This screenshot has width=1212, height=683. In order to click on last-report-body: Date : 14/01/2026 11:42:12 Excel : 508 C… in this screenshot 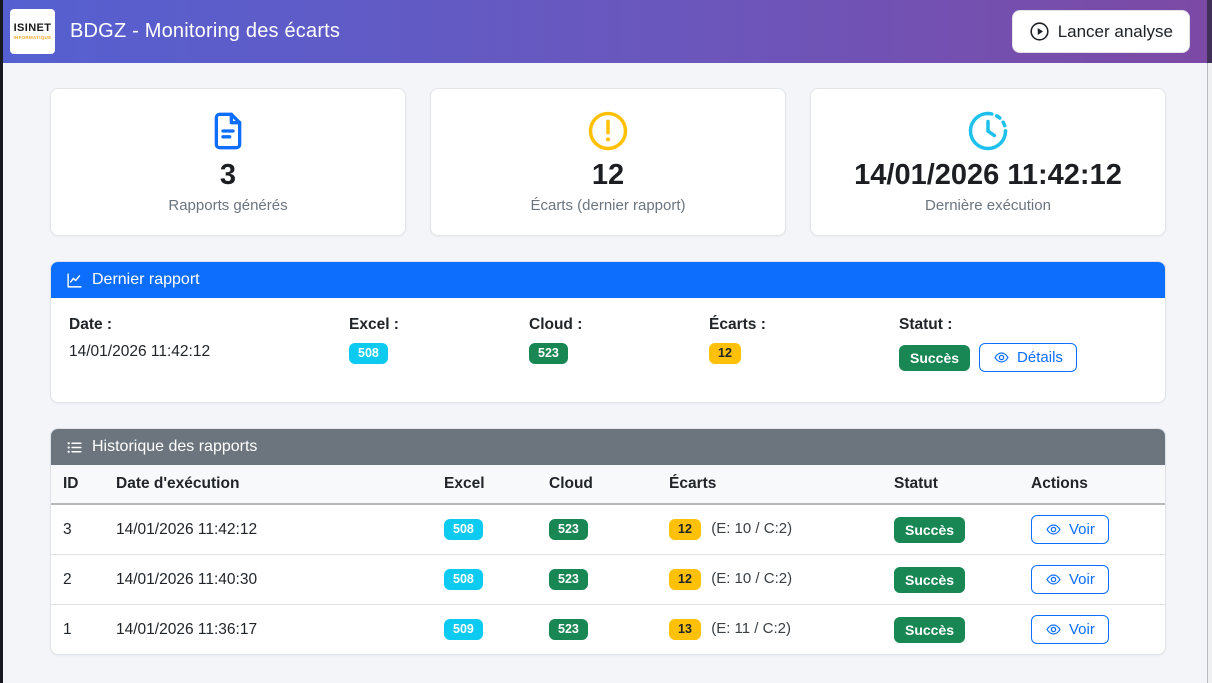, I will do `click(608, 350)`.